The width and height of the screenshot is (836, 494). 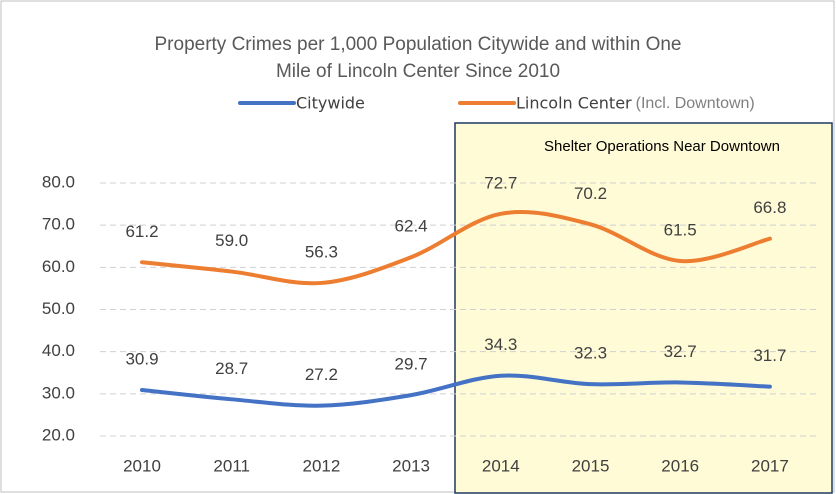 What do you see at coordinates (501, 465) in the screenshot?
I see `x-tick-label: 2014` at bounding box center [501, 465].